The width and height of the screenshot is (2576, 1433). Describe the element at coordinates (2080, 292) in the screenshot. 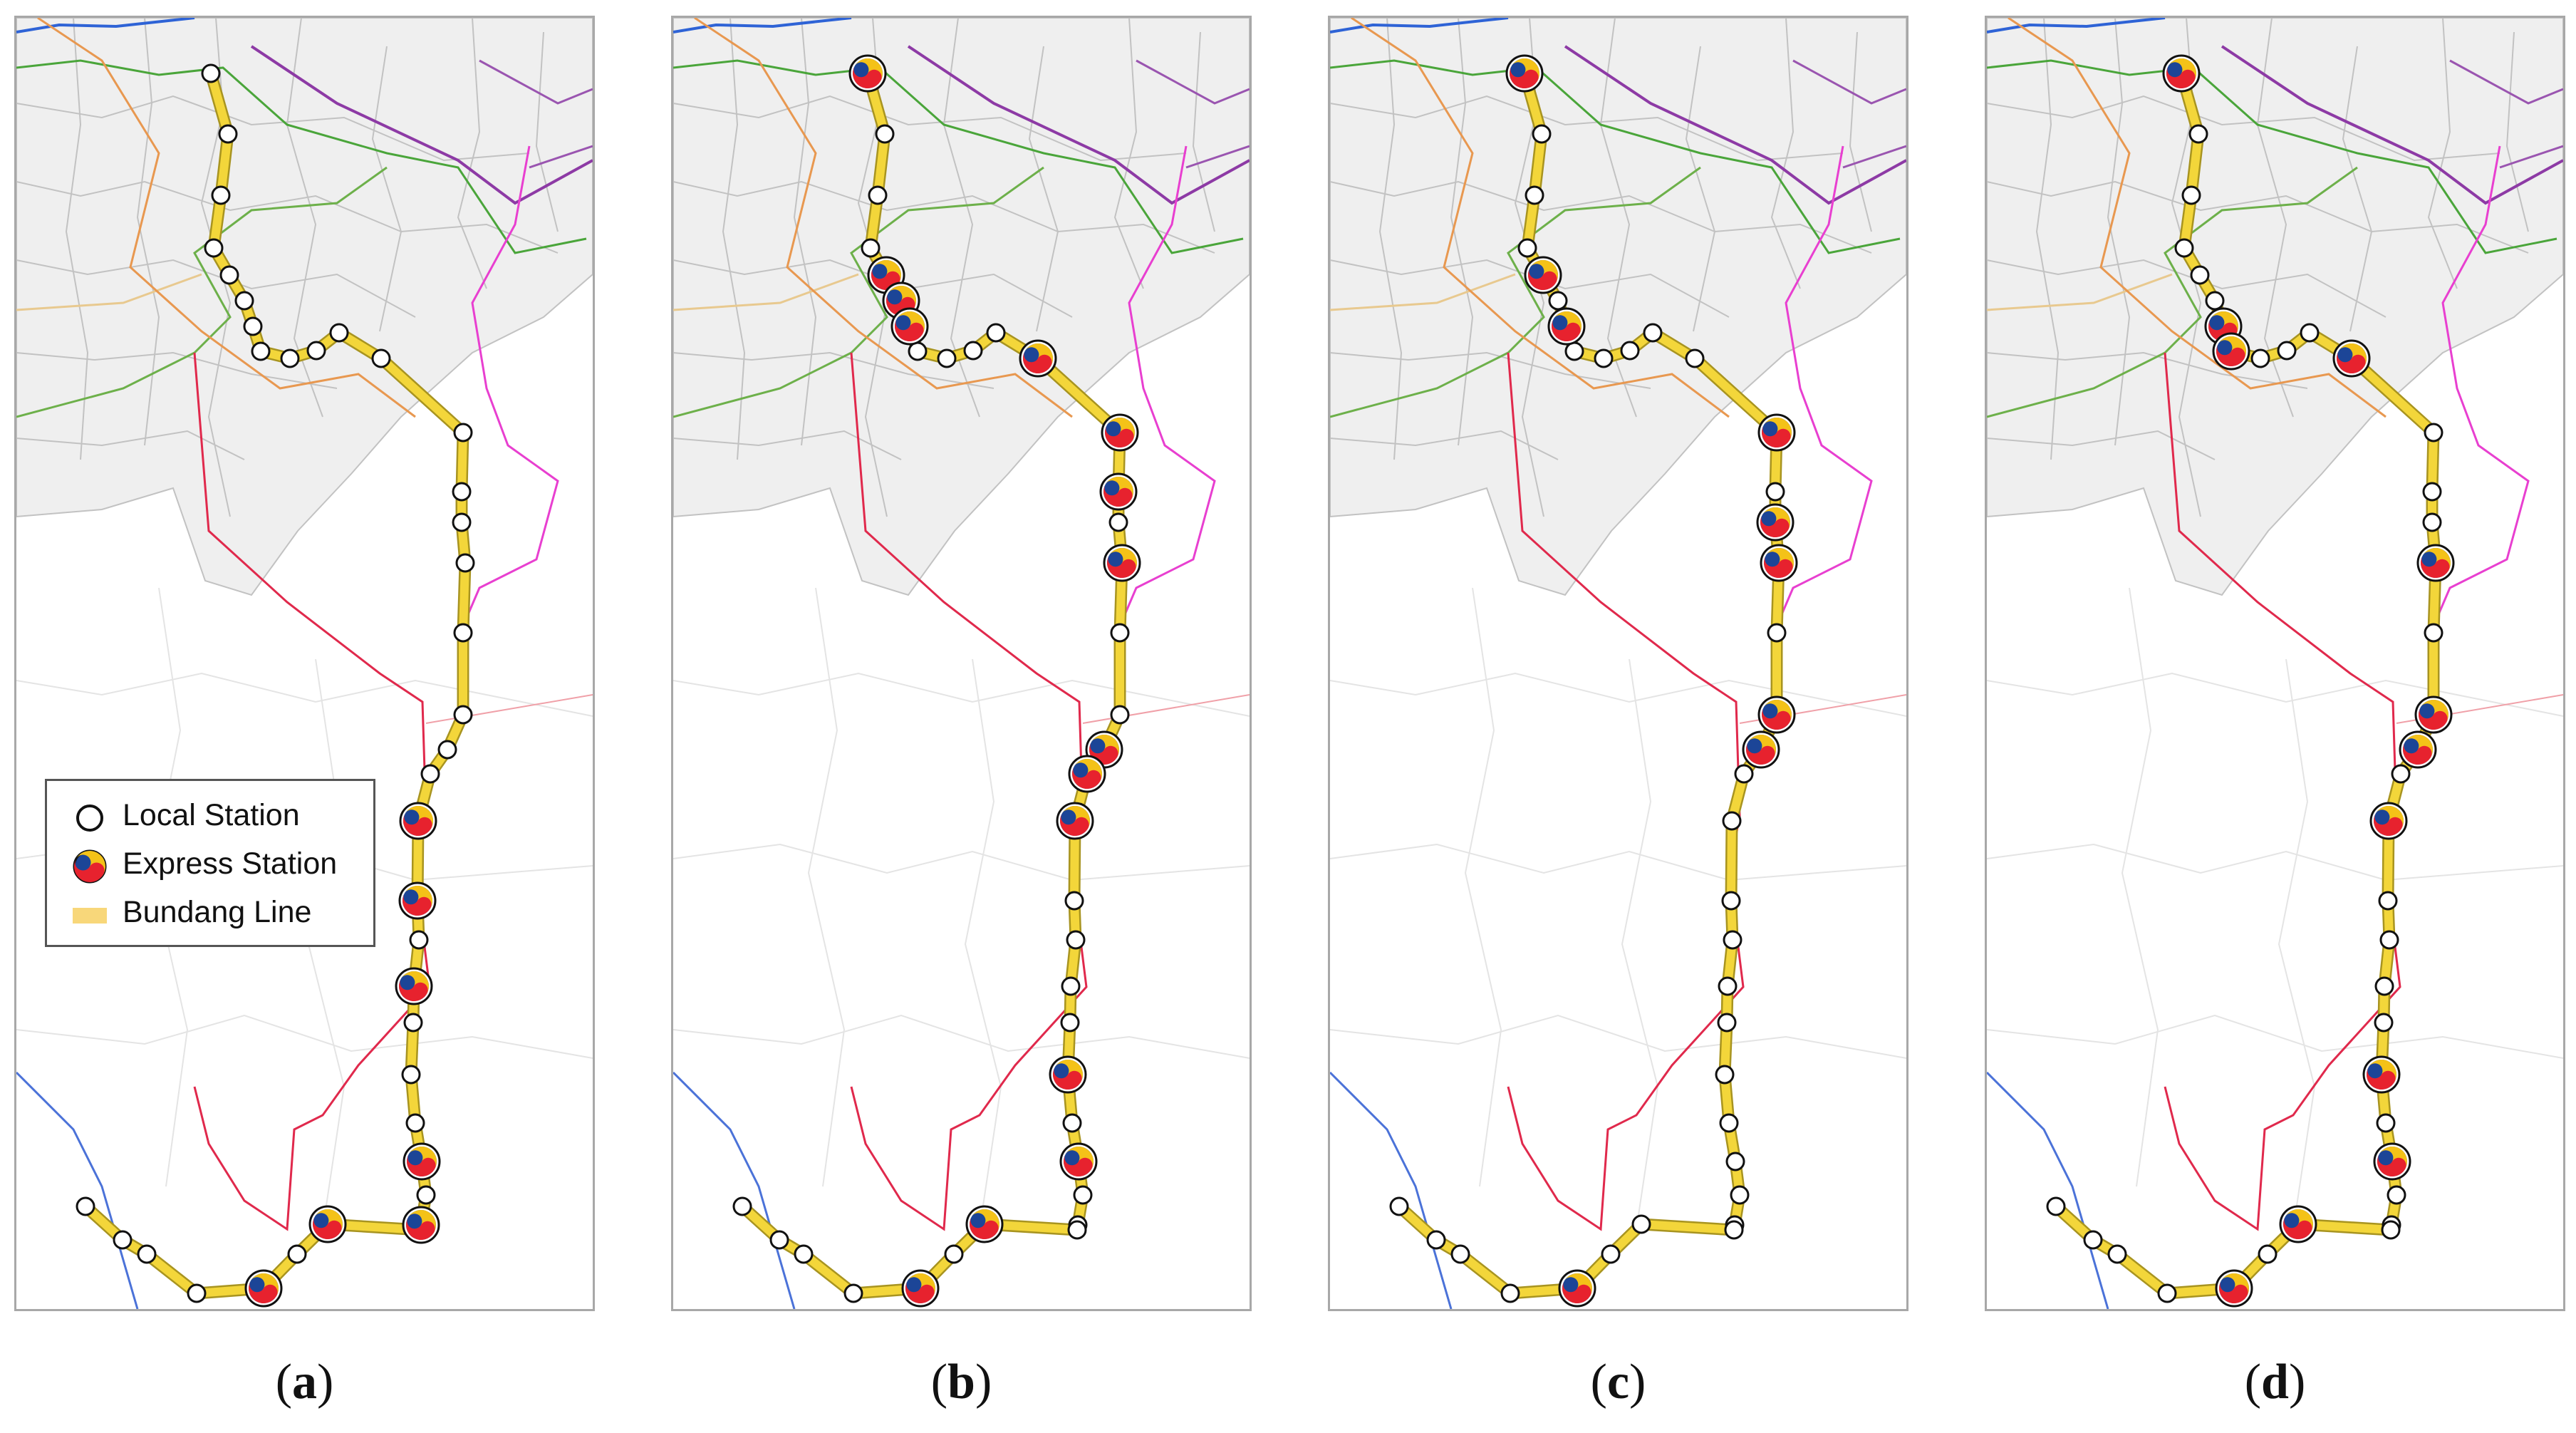

I see `metro-line-tan` at that location.